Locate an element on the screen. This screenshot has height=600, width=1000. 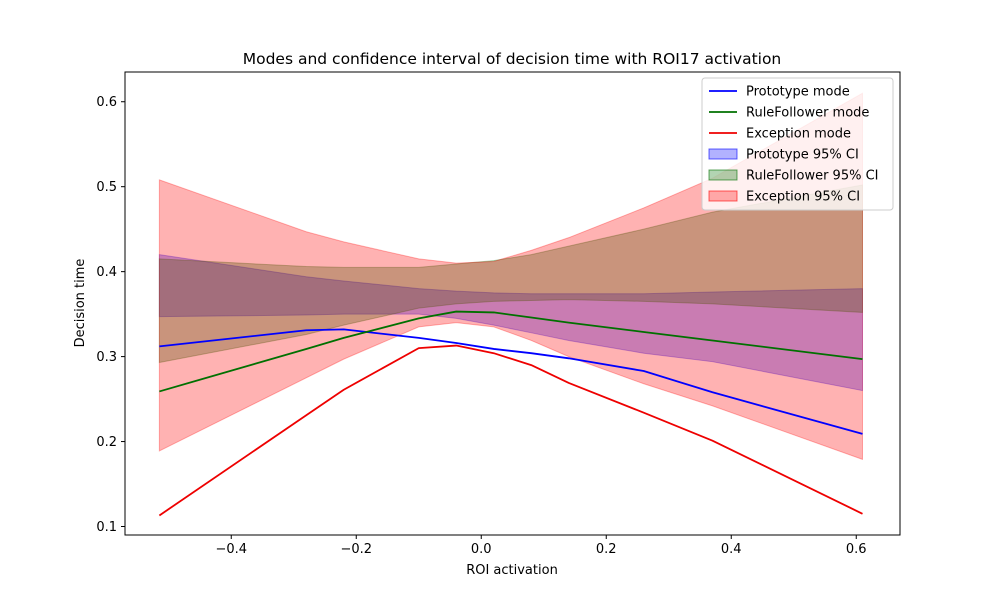
x-axis: −0.4 −0.2 0.0 0.2 0.4 0.6 is located at coordinates (541, 546).